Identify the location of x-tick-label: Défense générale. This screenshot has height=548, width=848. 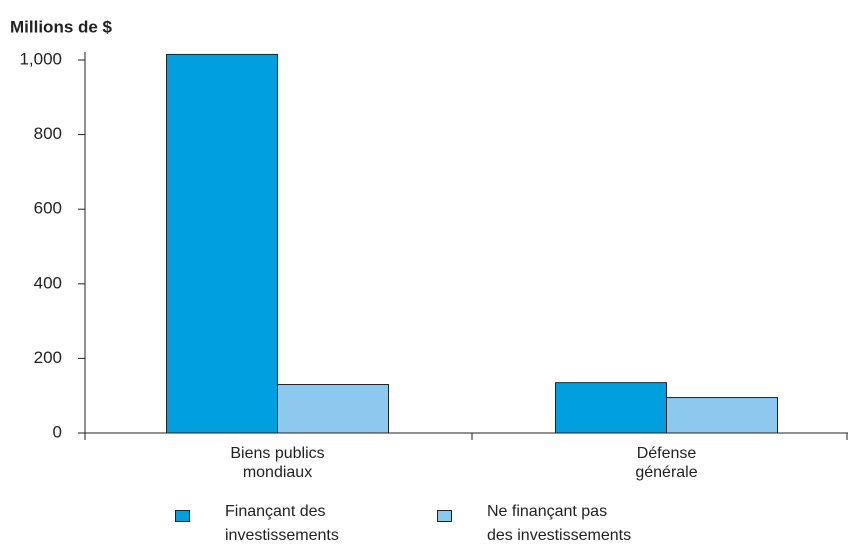
(666, 463).